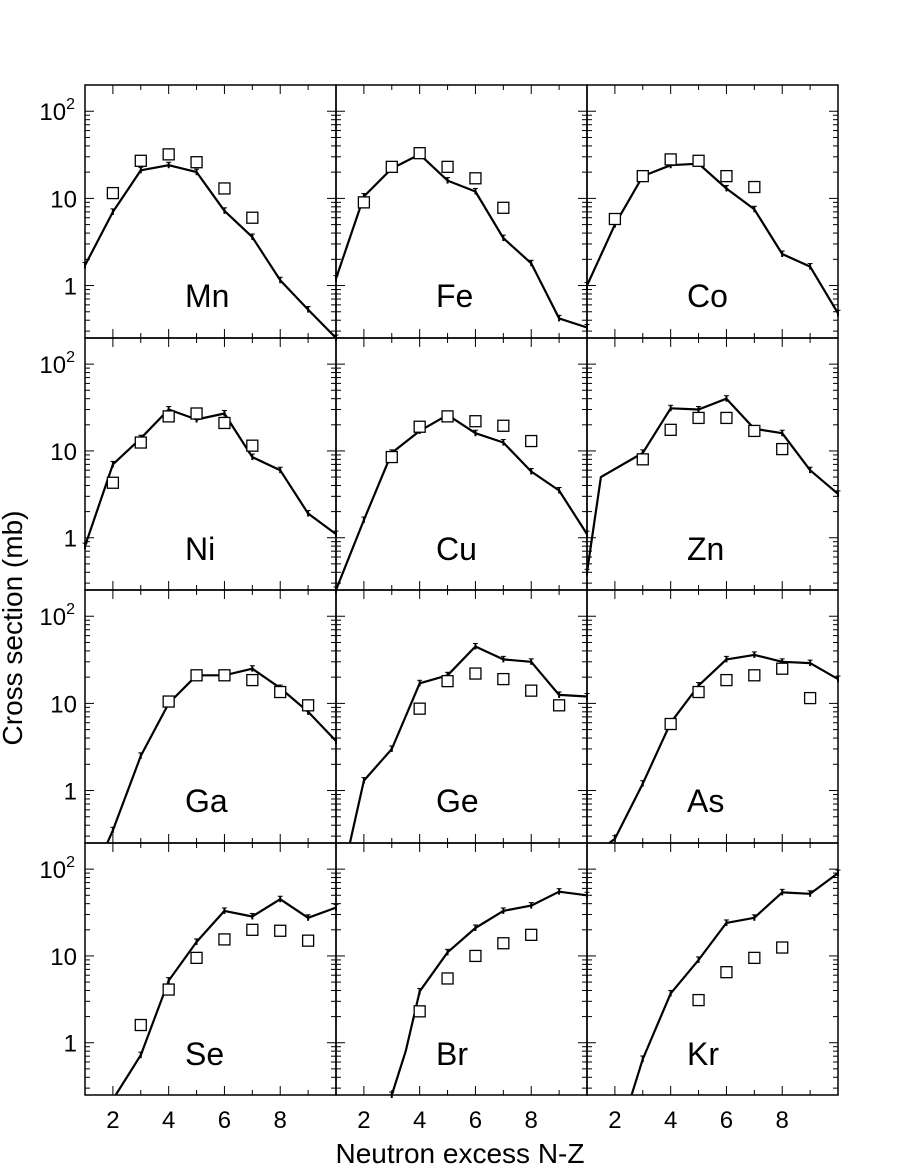 This screenshot has width=905, height=1171. What do you see at coordinates (712, 464) in the screenshot?
I see `panel-zn: Zn` at bounding box center [712, 464].